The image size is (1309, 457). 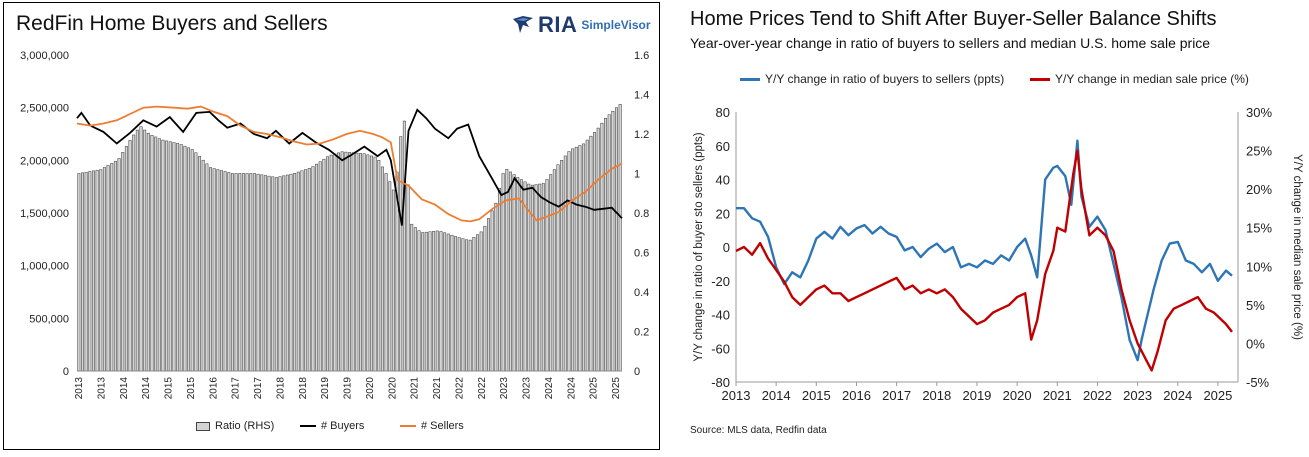 What do you see at coordinates (442, 426) in the screenshot?
I see `legend-label-sellers: # Sellers` at bounding box center [442, 426].